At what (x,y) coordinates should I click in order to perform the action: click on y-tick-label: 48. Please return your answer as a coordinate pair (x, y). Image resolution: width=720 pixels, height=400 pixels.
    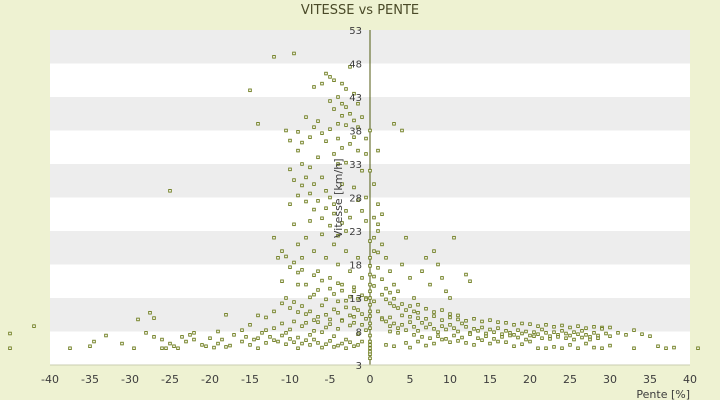
    Looking at the image, I should click on (355, 65).